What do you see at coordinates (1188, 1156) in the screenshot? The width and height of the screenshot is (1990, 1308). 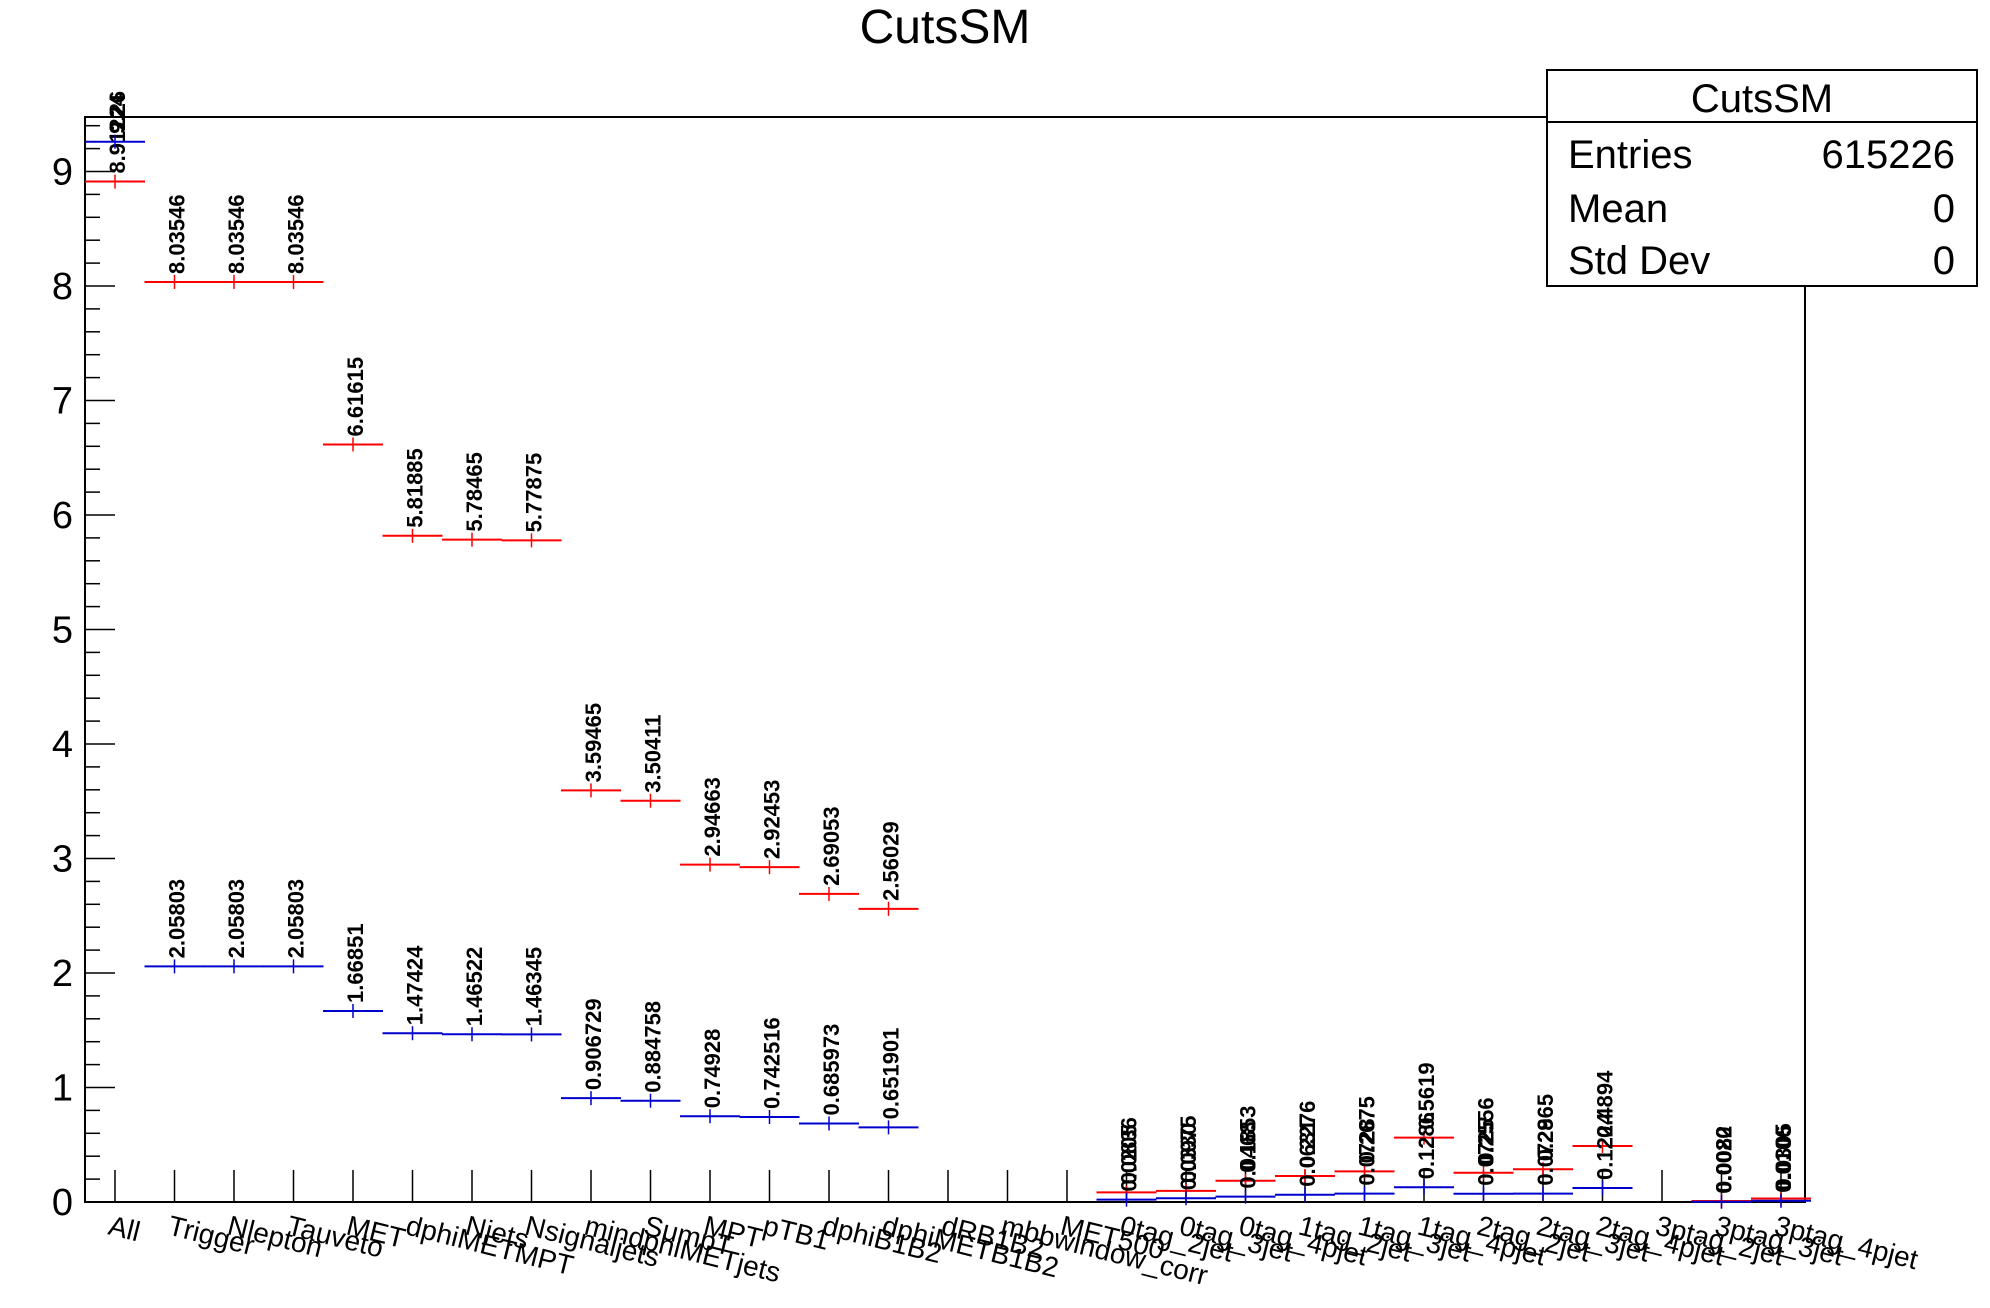 I see `data-value-label: 0.0330` at bounding box center [1188, 1156].